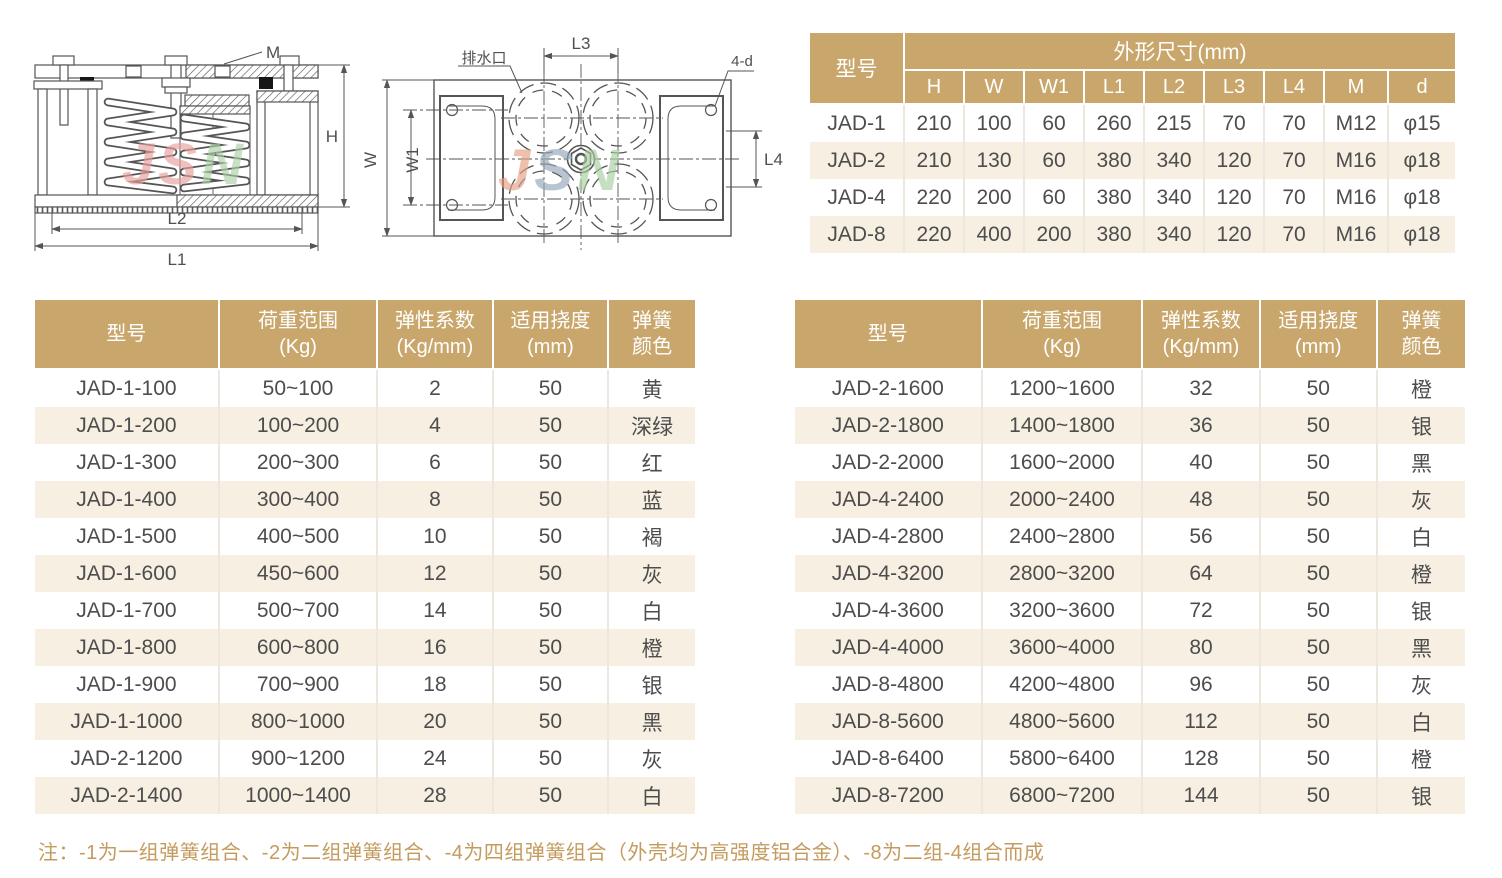  I want to click on model-cell: JAD-1, so click(857, 123).